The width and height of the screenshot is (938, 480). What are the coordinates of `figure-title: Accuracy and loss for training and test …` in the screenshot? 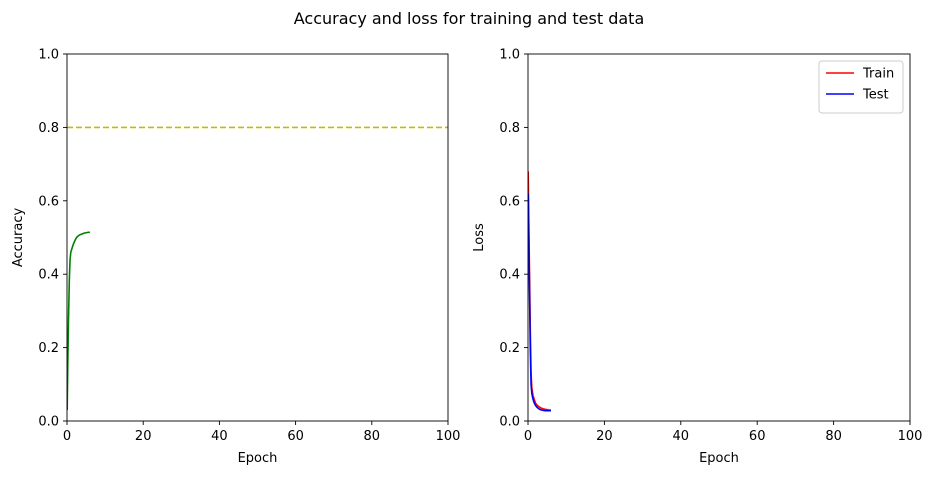 It's located at (469, 18).